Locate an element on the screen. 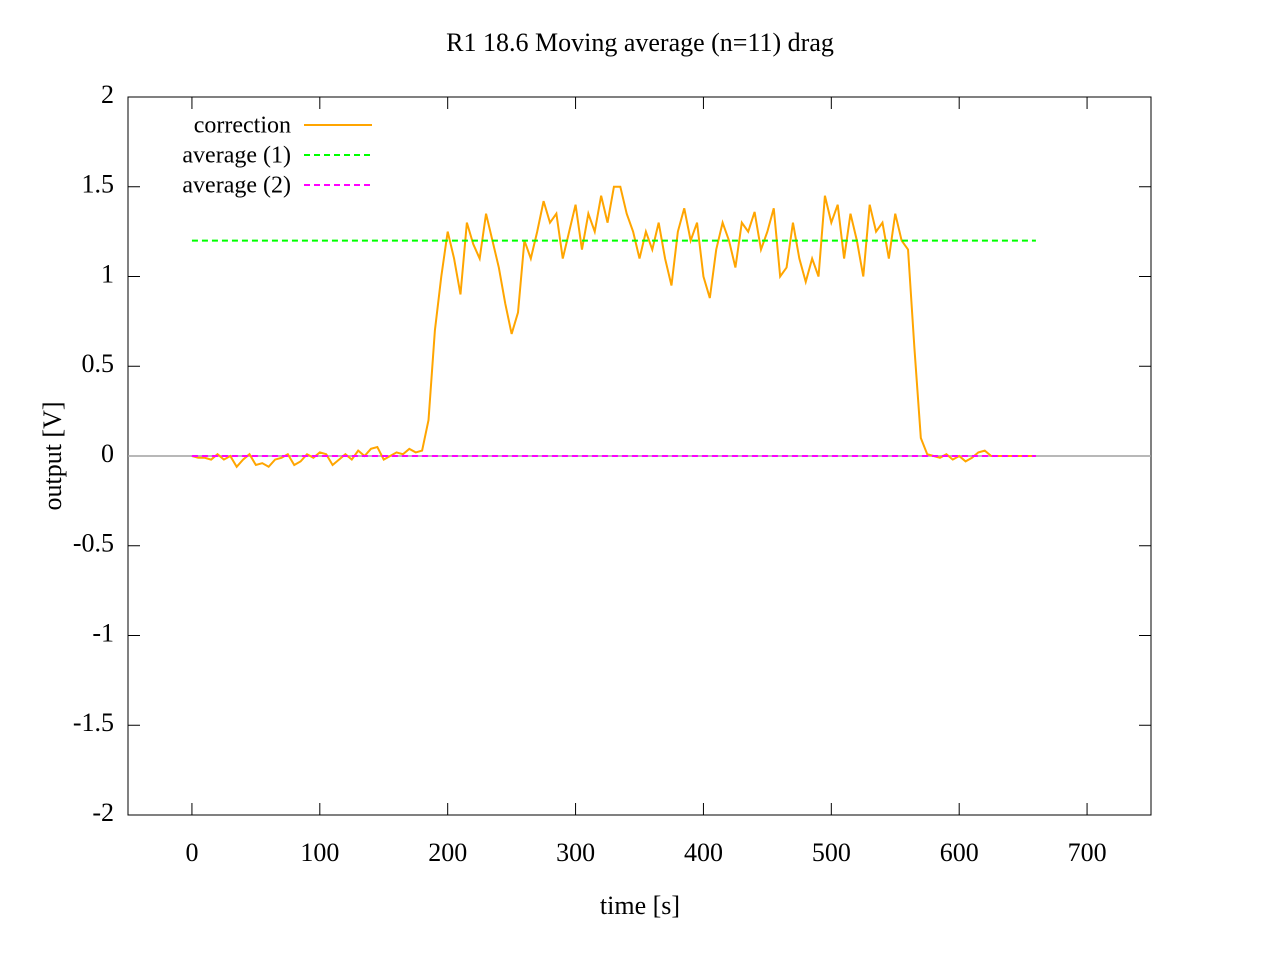 Image resolution: width=1280 pixels, height=965 pixels. y-tick-label: -0.5 is located at coordinates (93, 543).